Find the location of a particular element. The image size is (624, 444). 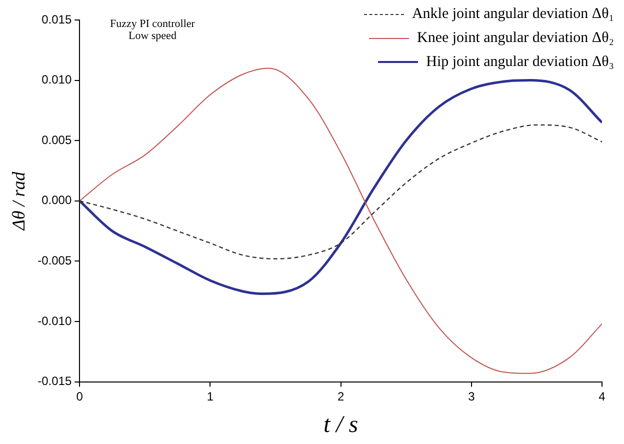

legend-label: Hip joint angular deviation Δθ₃ is located at coordinates (520, 62).